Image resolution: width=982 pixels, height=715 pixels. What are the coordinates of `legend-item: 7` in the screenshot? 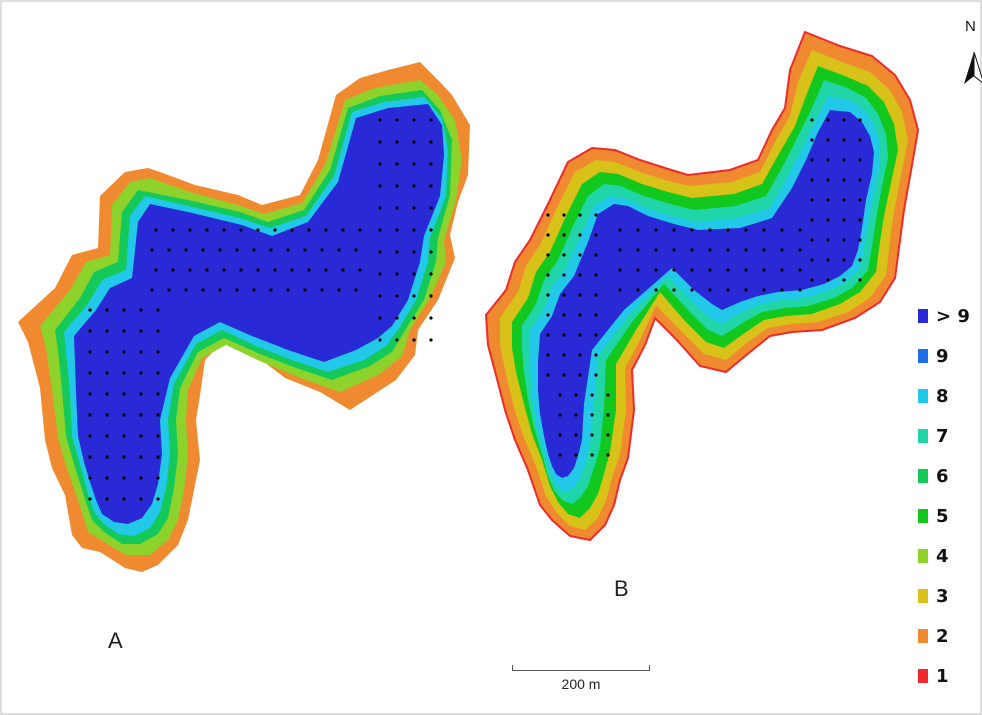 It's located at (933, 436).